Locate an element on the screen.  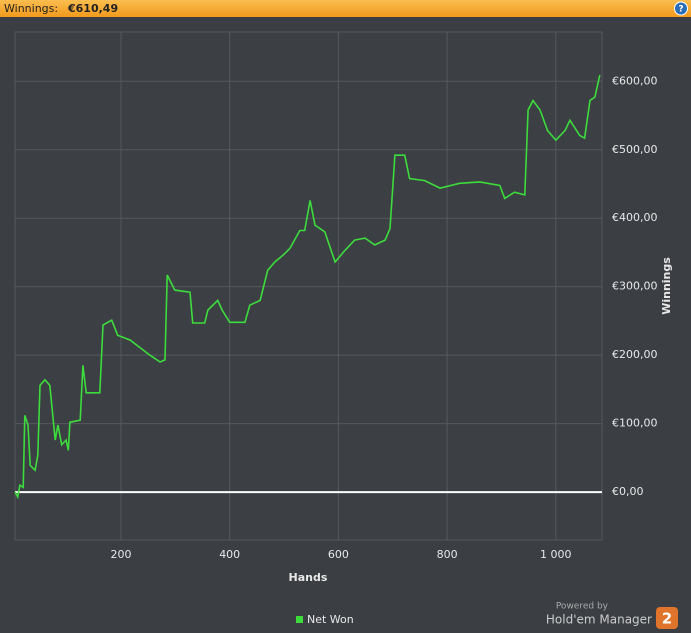
product-badge is located at coordinates (667, 618).